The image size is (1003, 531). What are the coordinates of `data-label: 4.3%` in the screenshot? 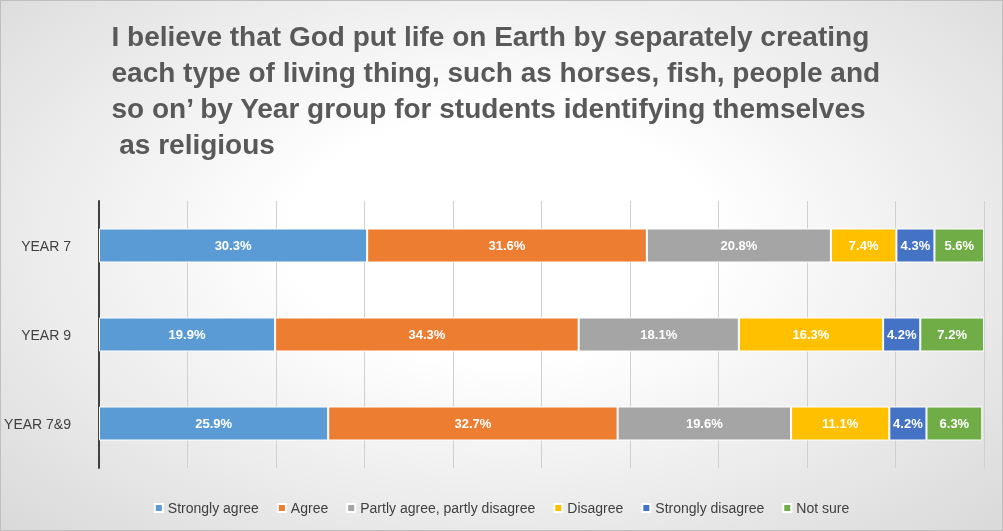 It's located at (915, 245).